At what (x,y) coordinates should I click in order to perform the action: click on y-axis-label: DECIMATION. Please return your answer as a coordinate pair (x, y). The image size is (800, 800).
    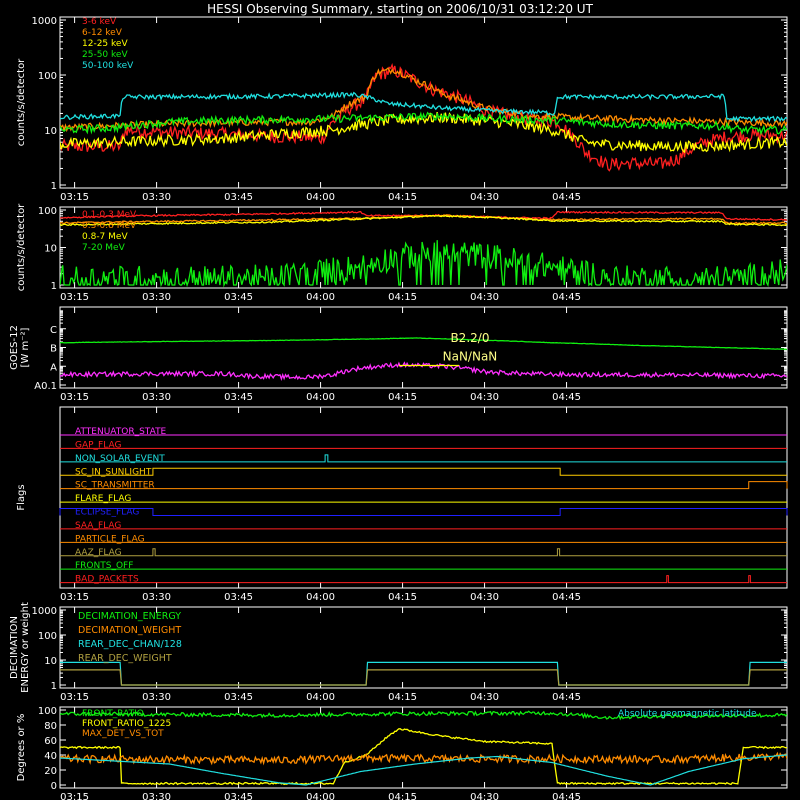
    Looking at the image, I should click on (14, 647).